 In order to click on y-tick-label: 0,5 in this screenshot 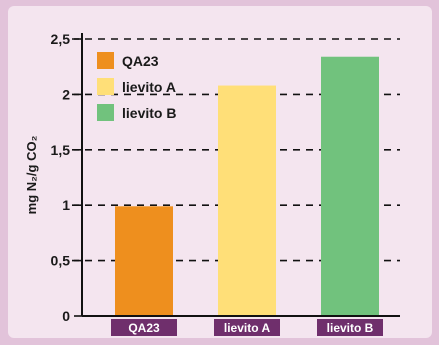, I will do `click(61, 261)`.